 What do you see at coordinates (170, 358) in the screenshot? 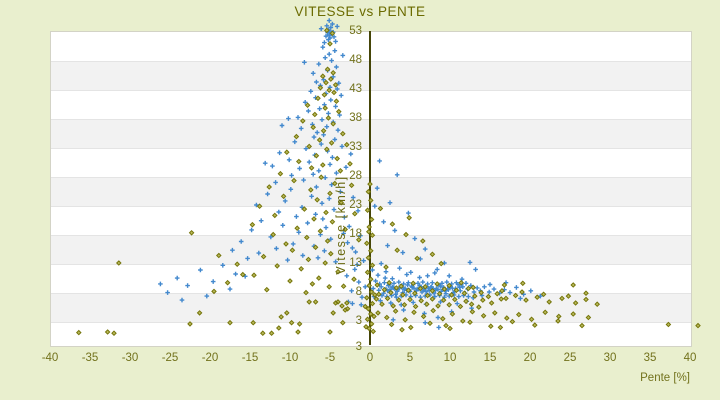
I see `x-axis-tick-label: -25` at bounding box center [170, 358].